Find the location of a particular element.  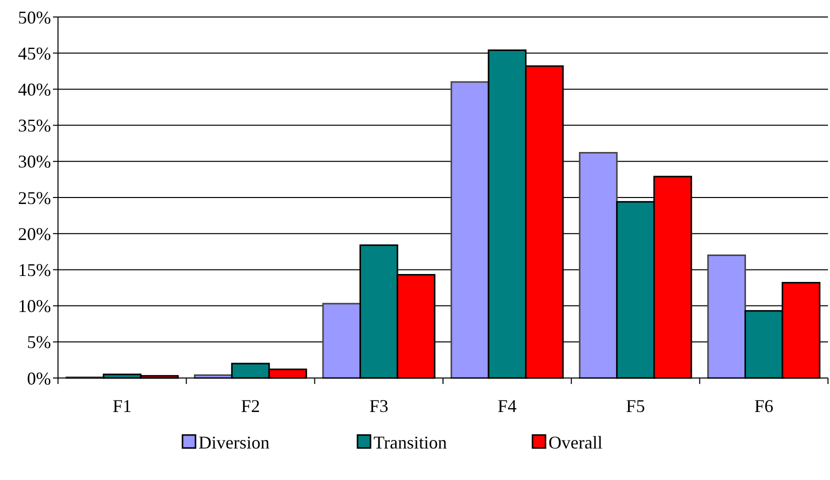

y-tick-label: 10% is located at coordinates (34, 306).